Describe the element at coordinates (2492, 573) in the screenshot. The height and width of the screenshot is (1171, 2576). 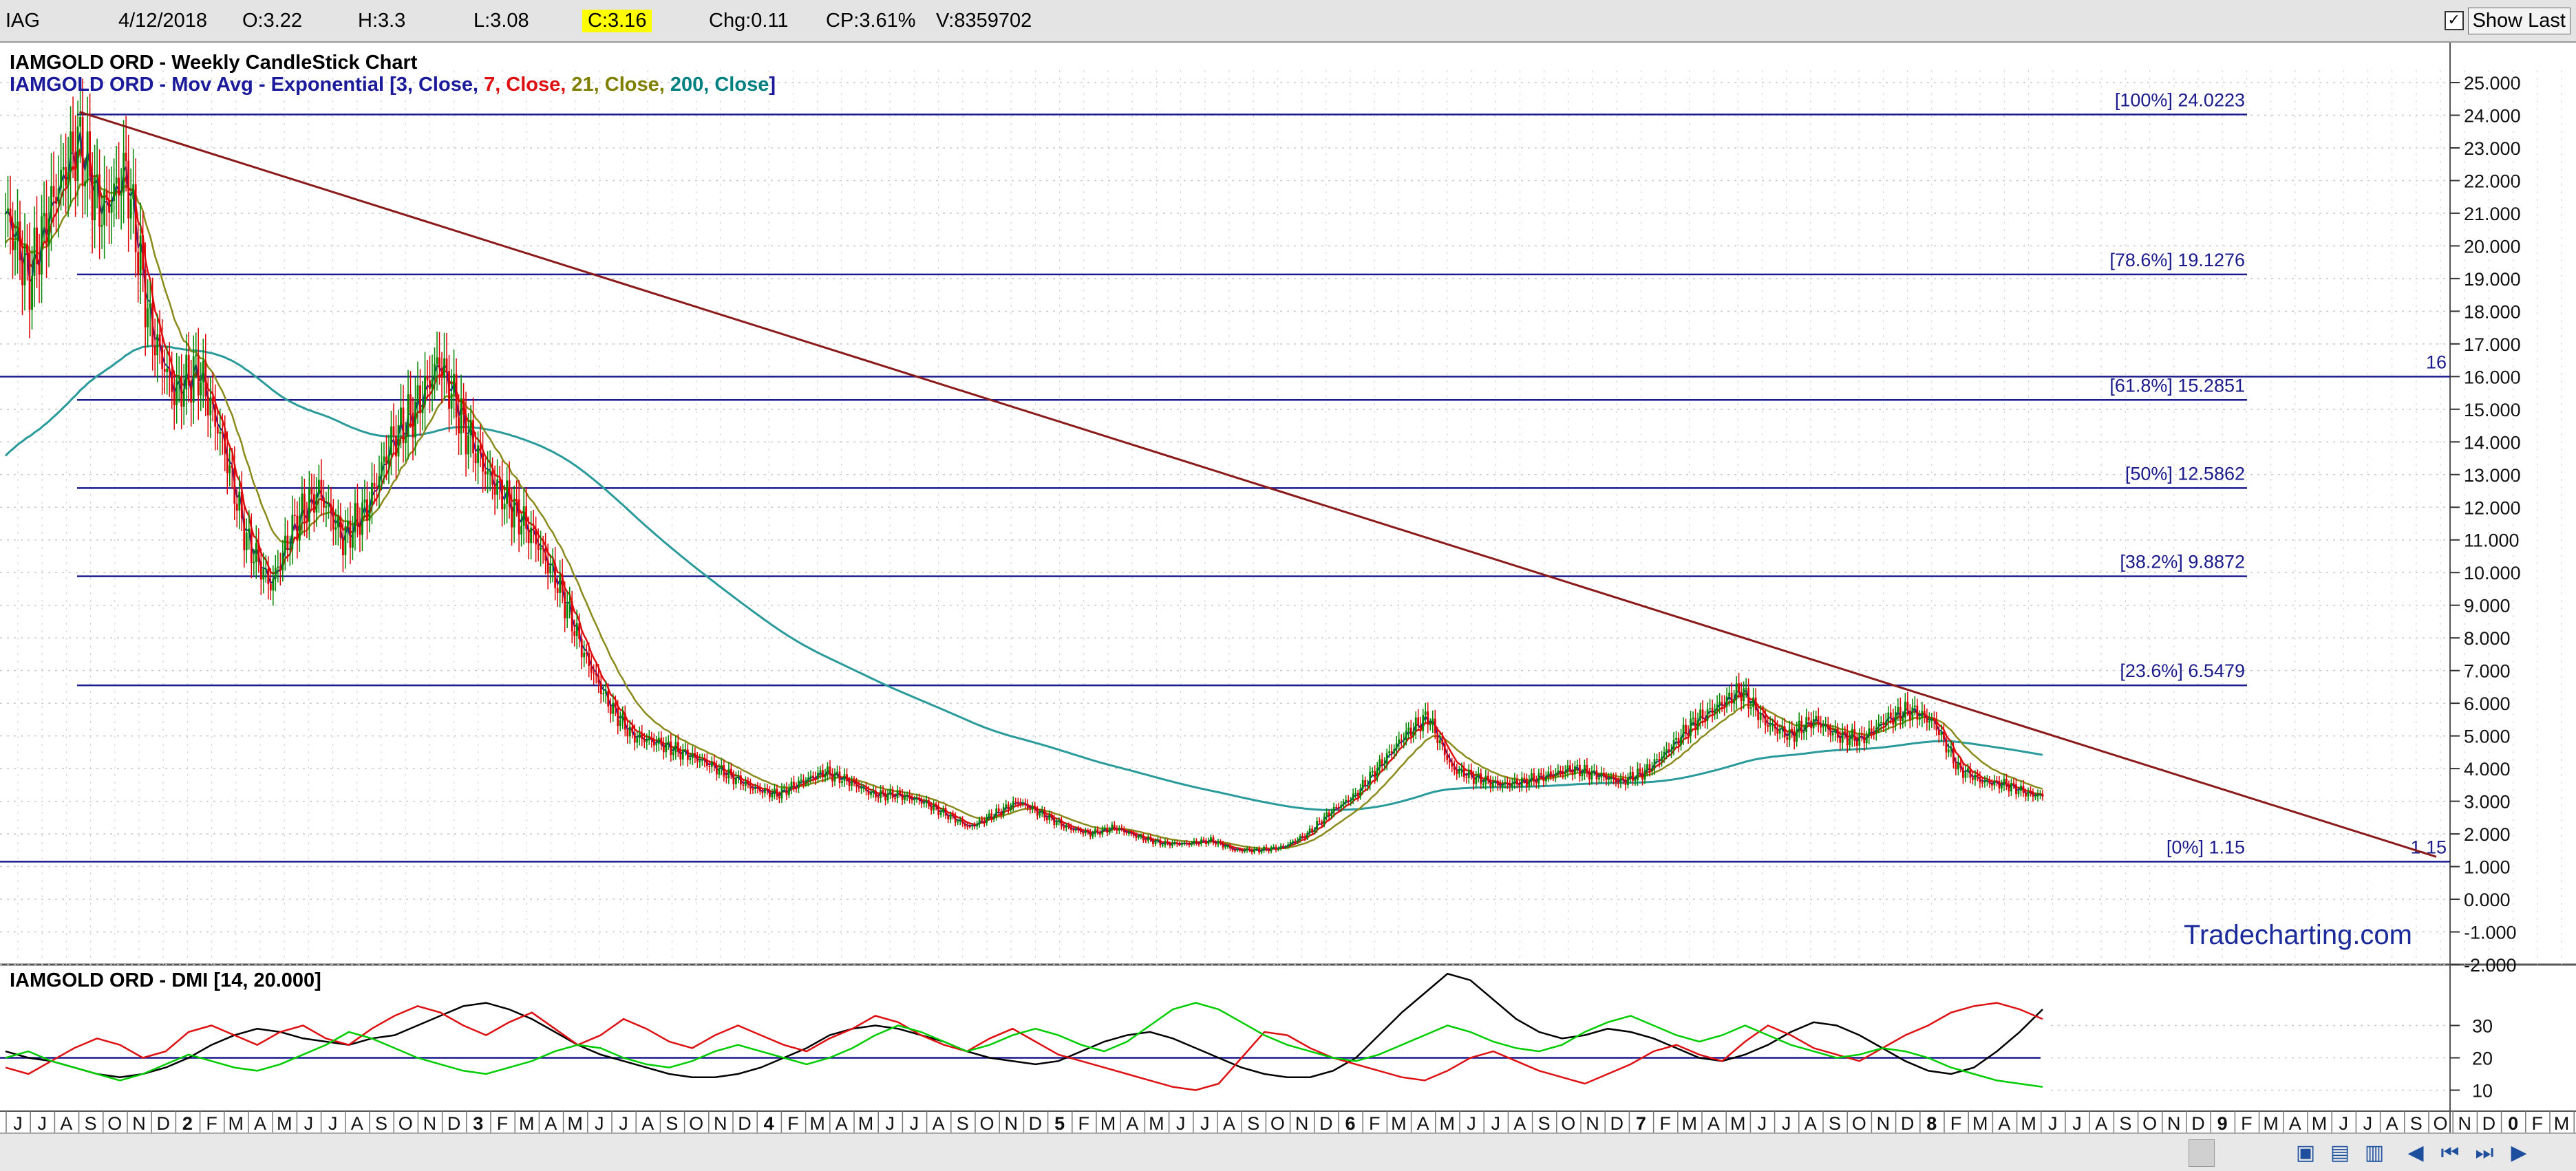
I see `y-tick-label: 10.000` at that location.